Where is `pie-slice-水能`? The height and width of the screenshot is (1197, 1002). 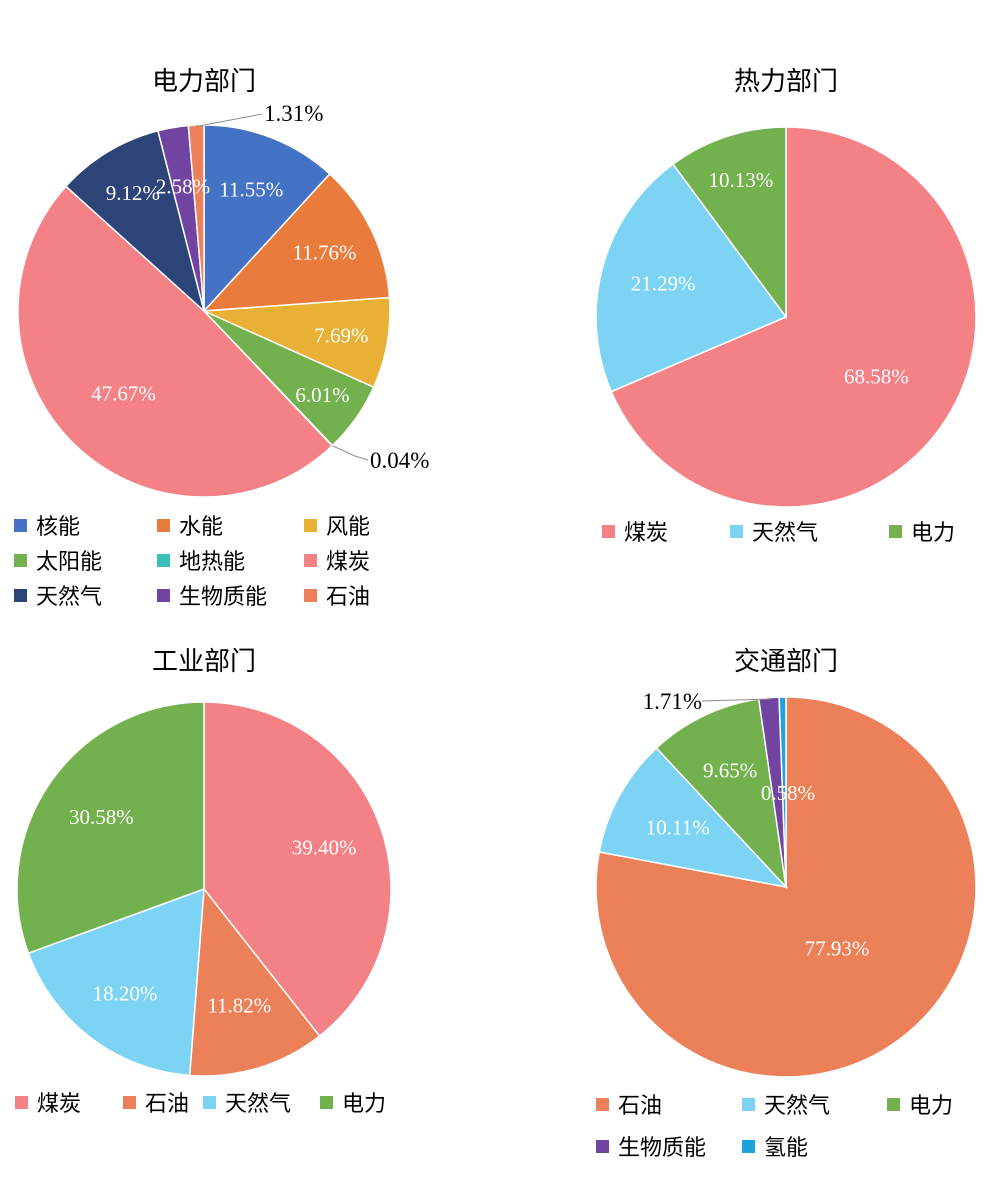
pie-slice-水能 is located at coordinates (296, 242).